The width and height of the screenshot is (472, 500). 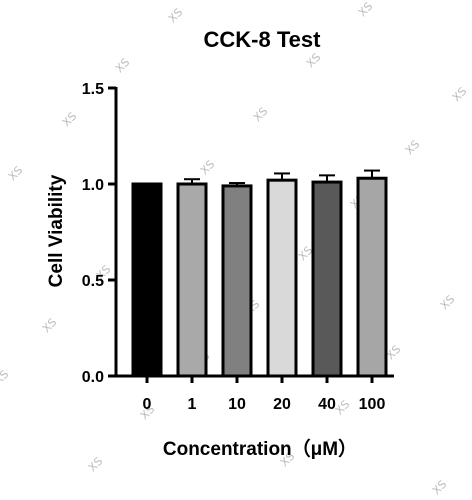 What do you see at coordinates (282, 404) in the screenshot?
I see `x-tick-label: 20` at bounding box center [282, 404].